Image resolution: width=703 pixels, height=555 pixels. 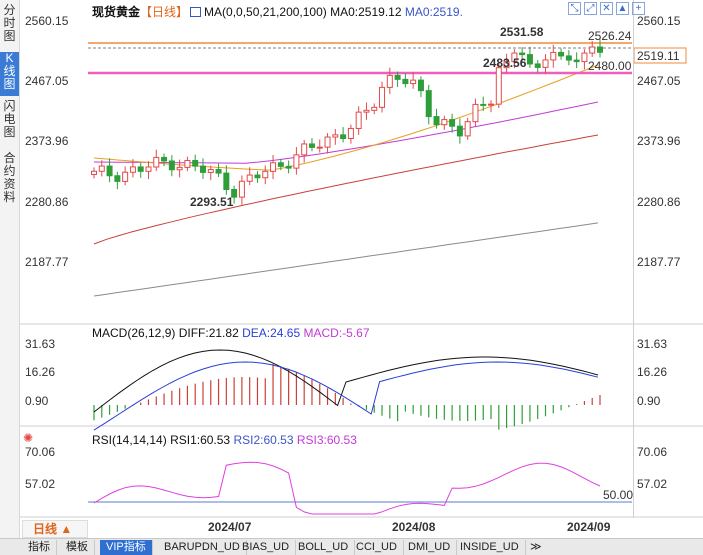 What do you see at coordinates (116, 12) in the screenshot?
I see `instrument-title: 现货黄金` at bounding box center [116, 12].